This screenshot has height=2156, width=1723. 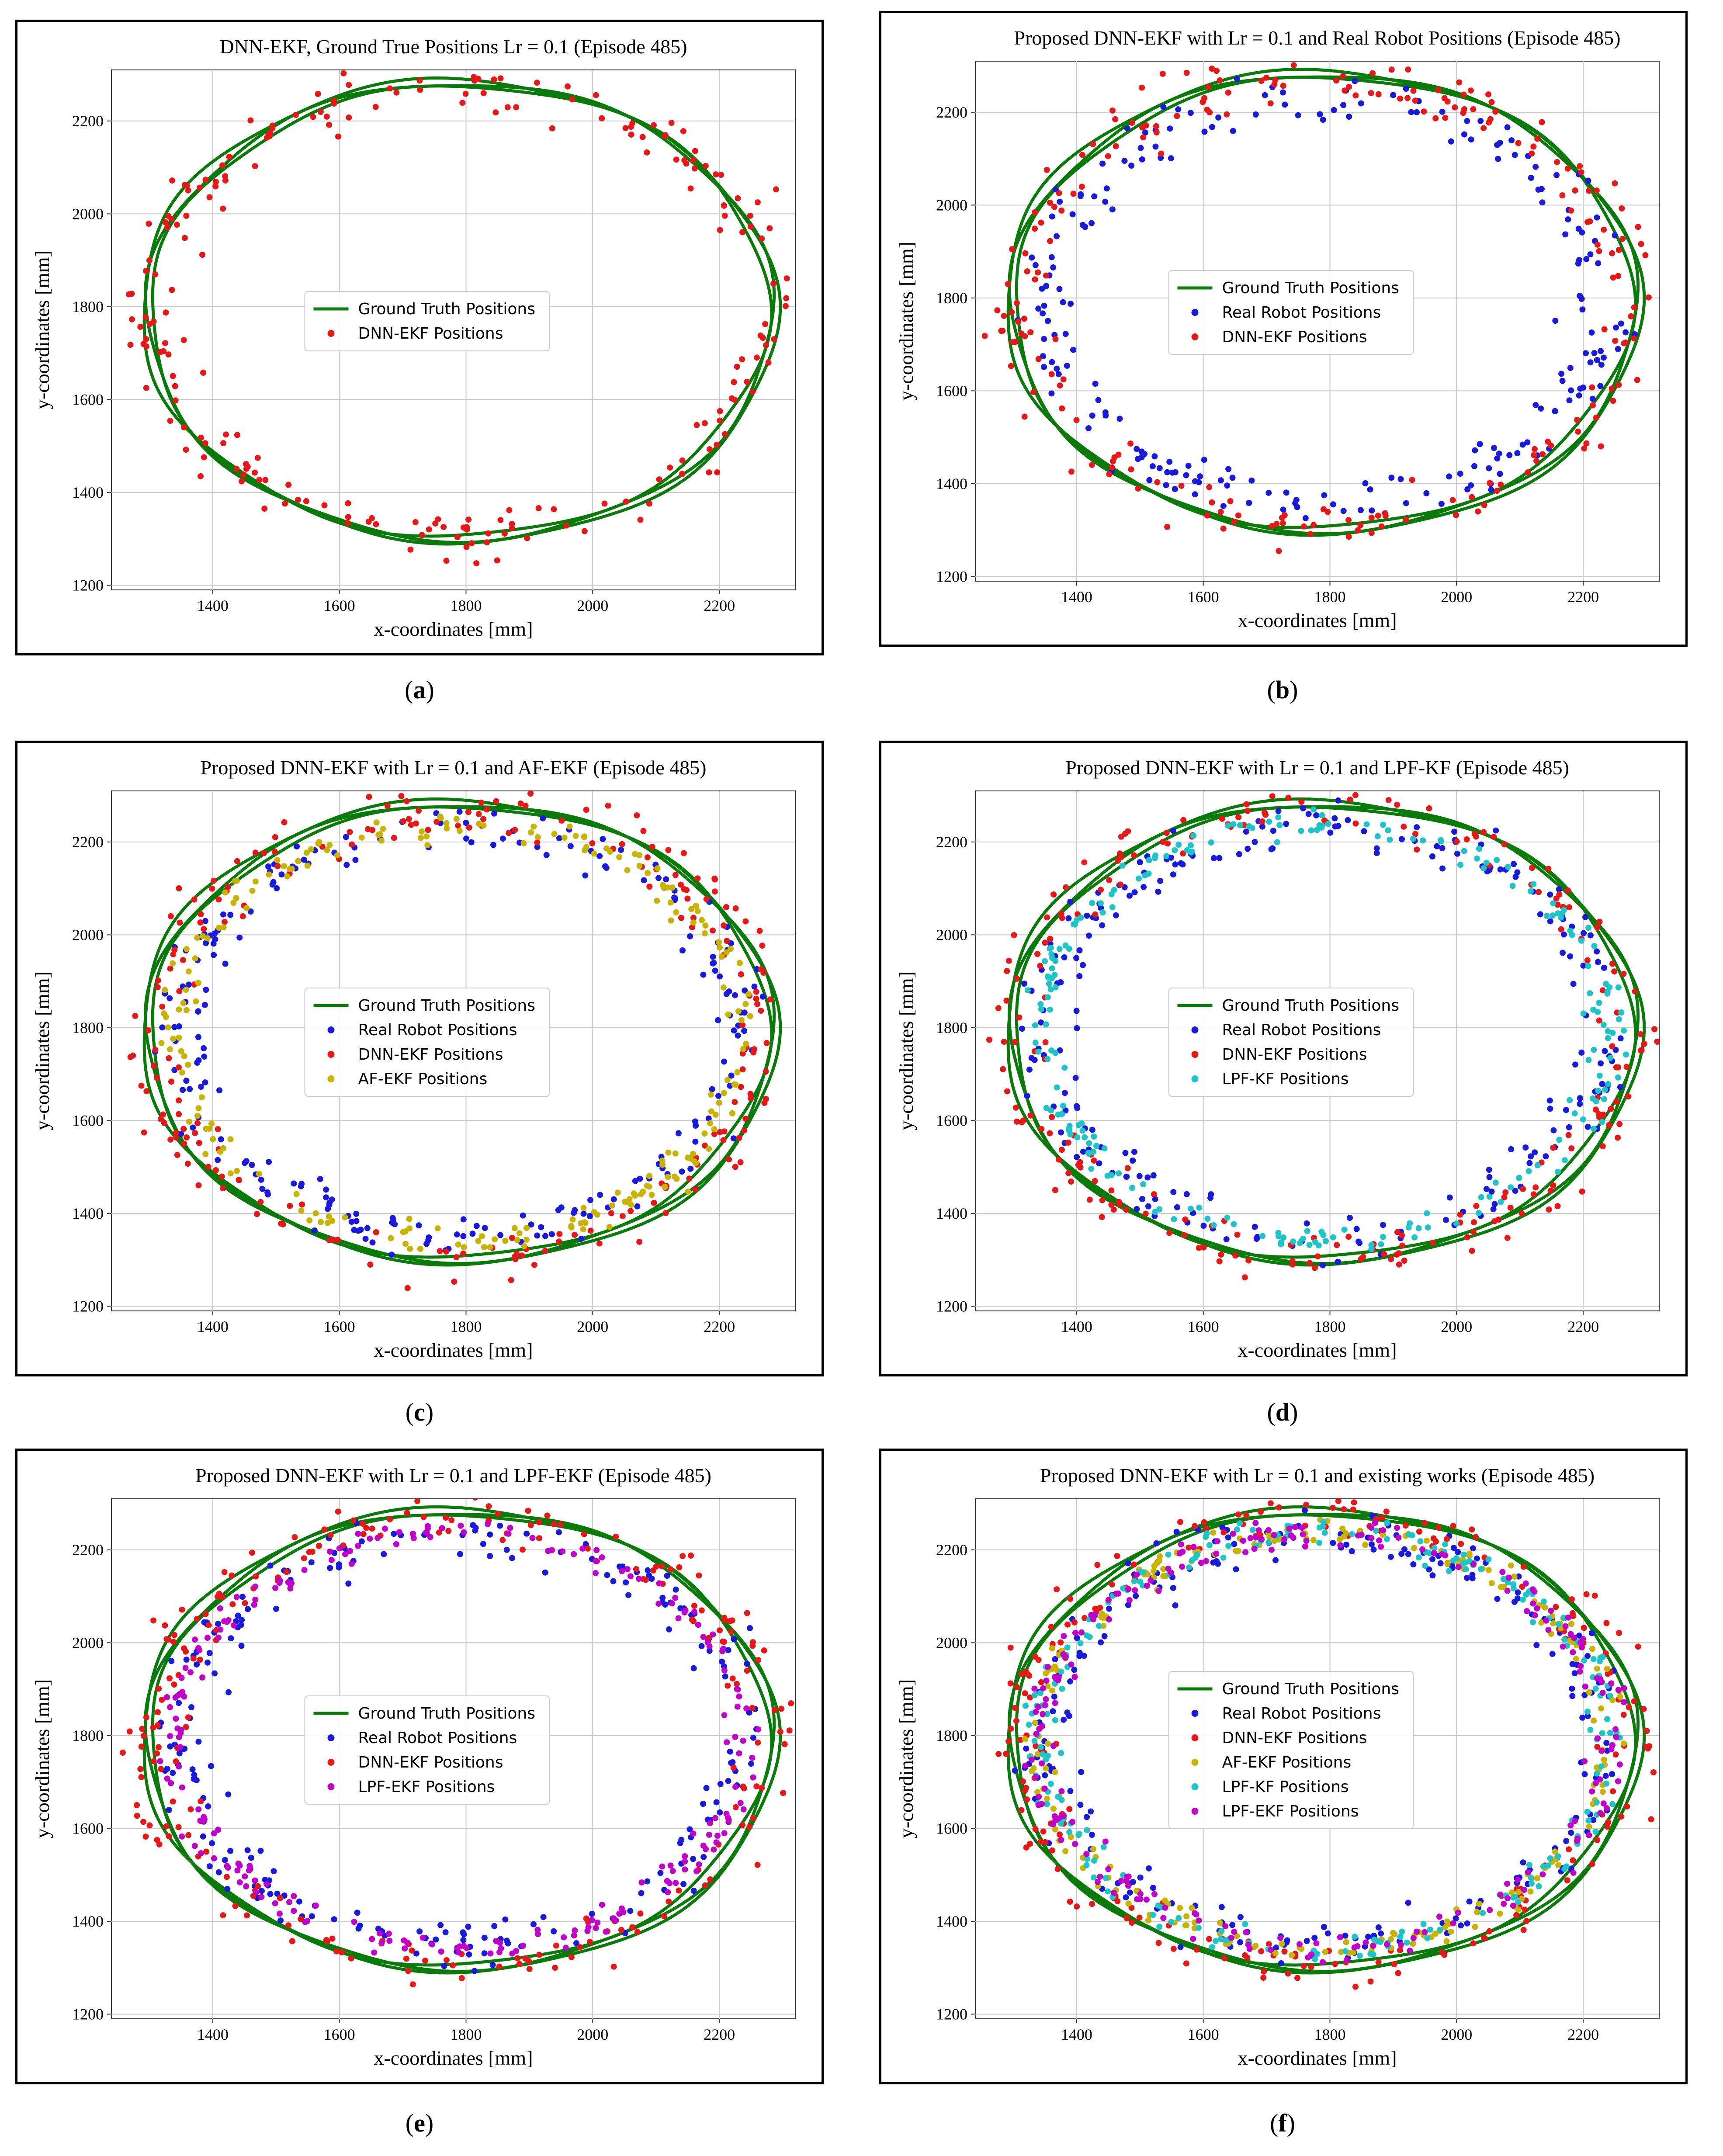 I want to click on chart-a-x-tick-label: 1600, so click(x=339, y=605).